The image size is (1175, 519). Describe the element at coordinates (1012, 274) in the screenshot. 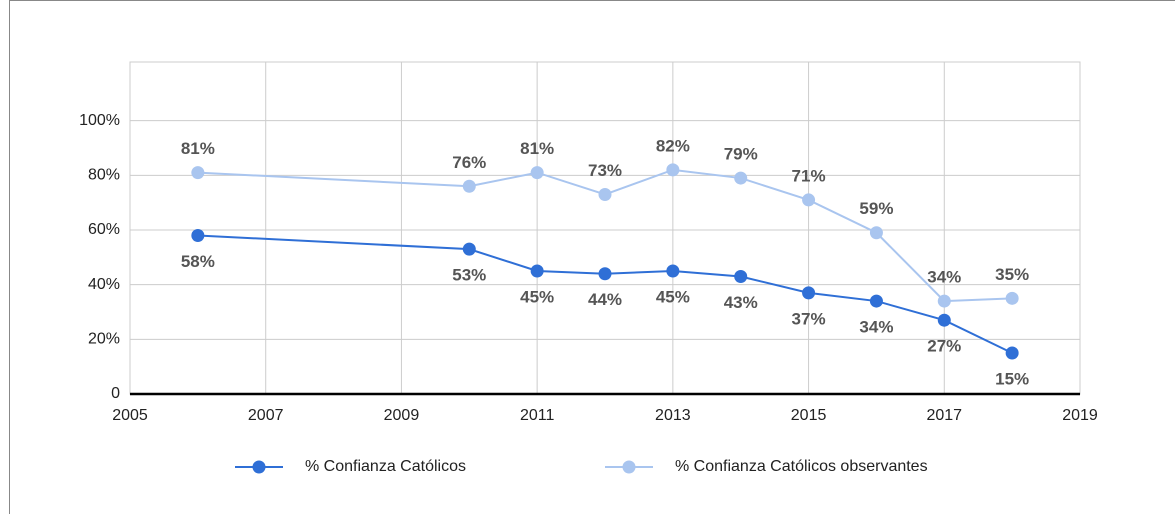

I see `data-label: 35%` at that location.